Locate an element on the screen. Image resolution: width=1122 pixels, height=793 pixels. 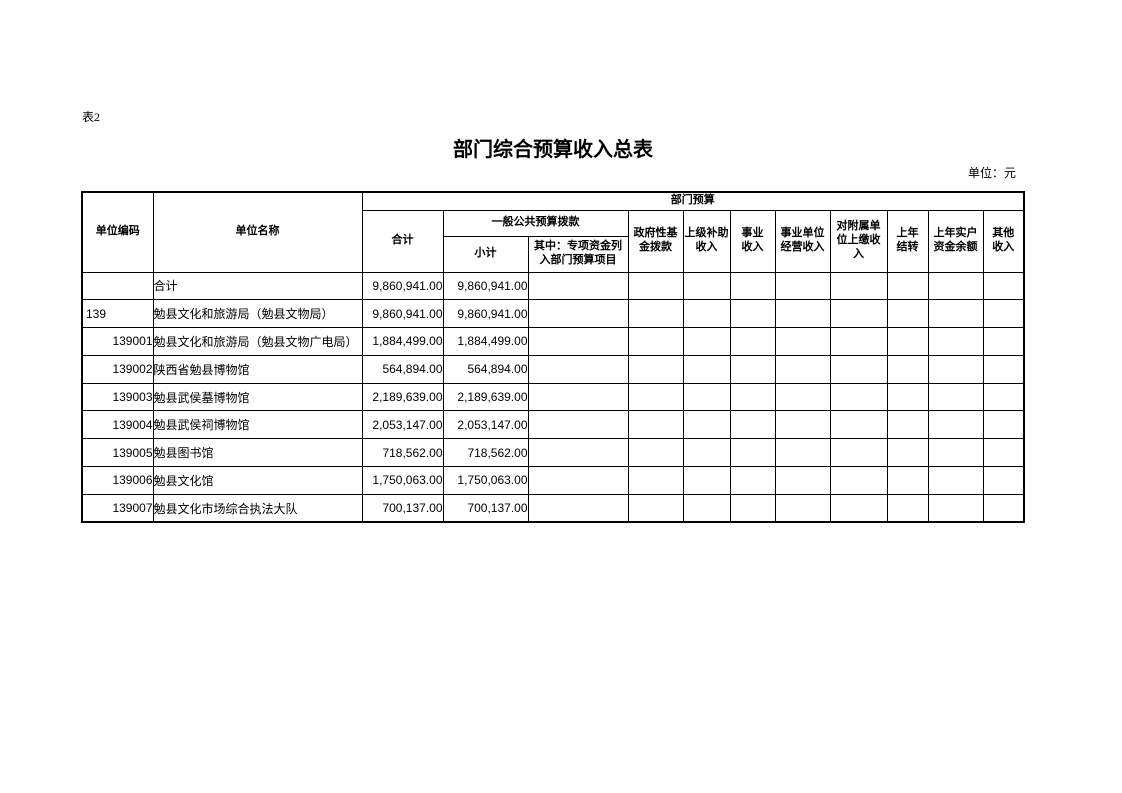
cell-total: 2,189,639.00 is located at coordinates (402, 397).